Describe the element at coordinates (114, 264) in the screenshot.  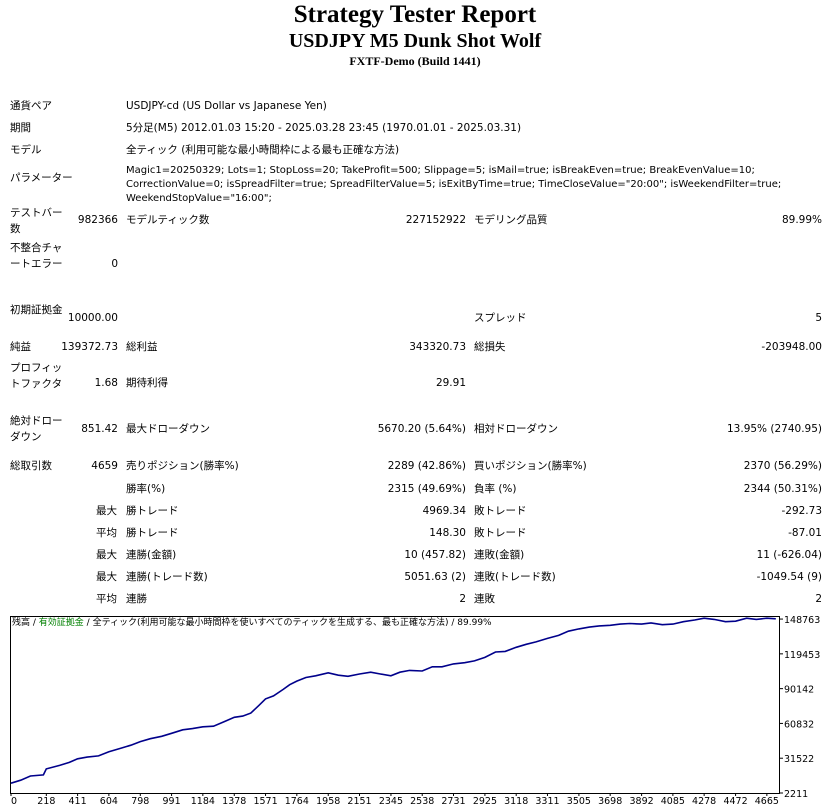
I see `mismatch-value: 0` at that location.